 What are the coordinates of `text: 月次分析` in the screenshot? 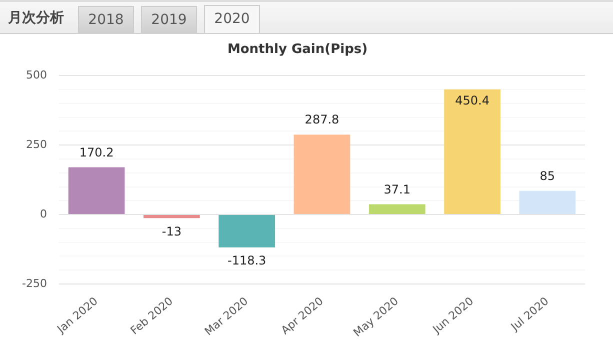 It's located at (36, 17).